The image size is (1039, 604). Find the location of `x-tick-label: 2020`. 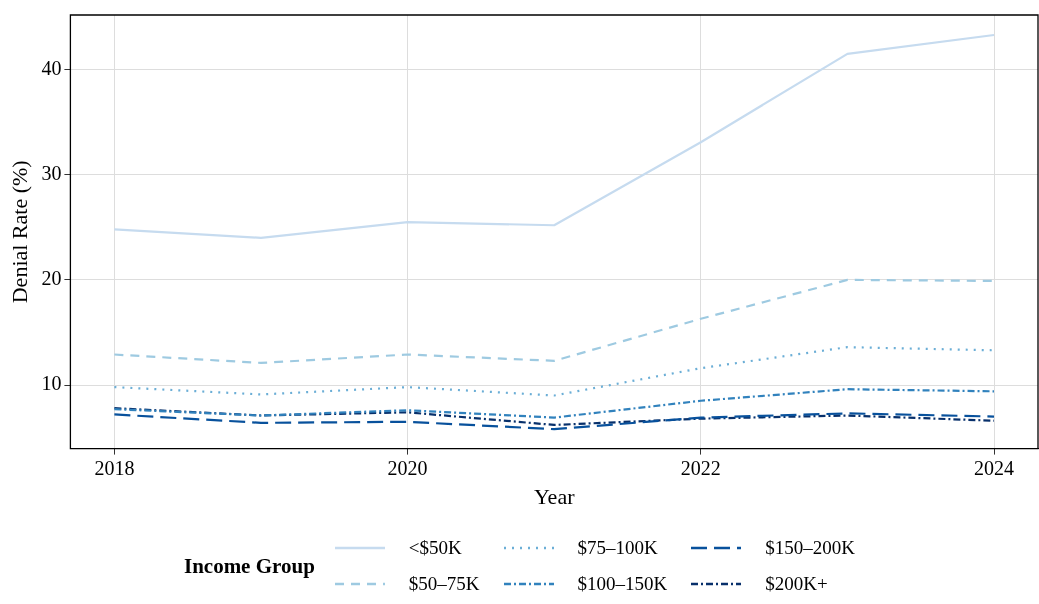

x-tick-label: 2020 is located at coordinates (407, 467).